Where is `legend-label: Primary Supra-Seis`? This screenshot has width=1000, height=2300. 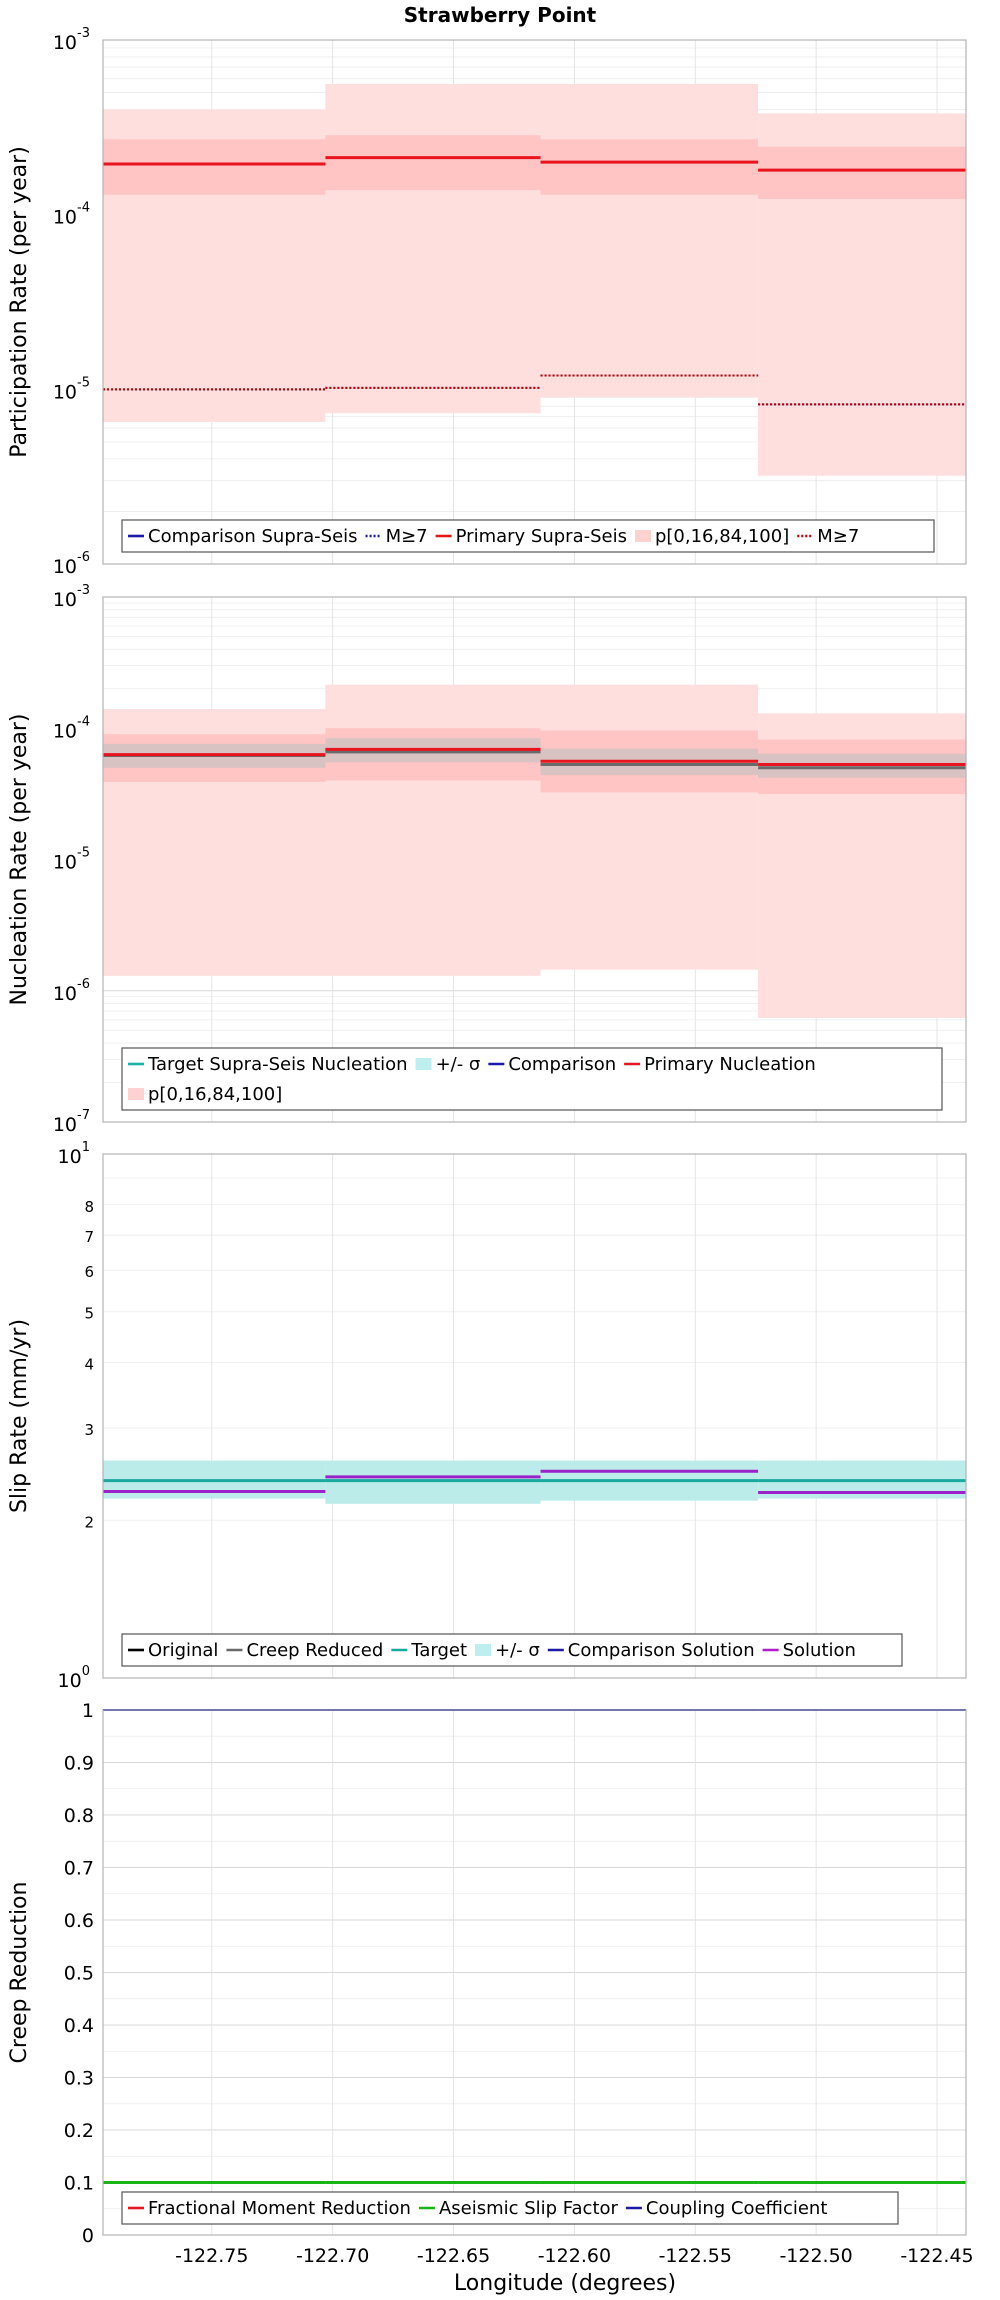 legend-label: Primary Supra-Seis is located at coordinates (541, 536).